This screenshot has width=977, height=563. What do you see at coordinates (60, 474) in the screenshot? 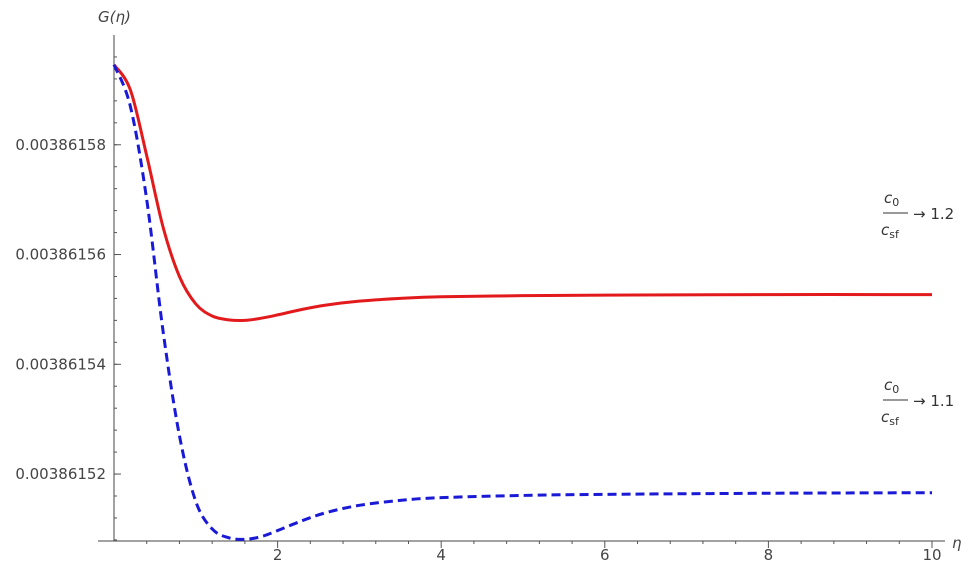
I see `y-tick-label: 0.00386152` at bounding box center [60, 474].